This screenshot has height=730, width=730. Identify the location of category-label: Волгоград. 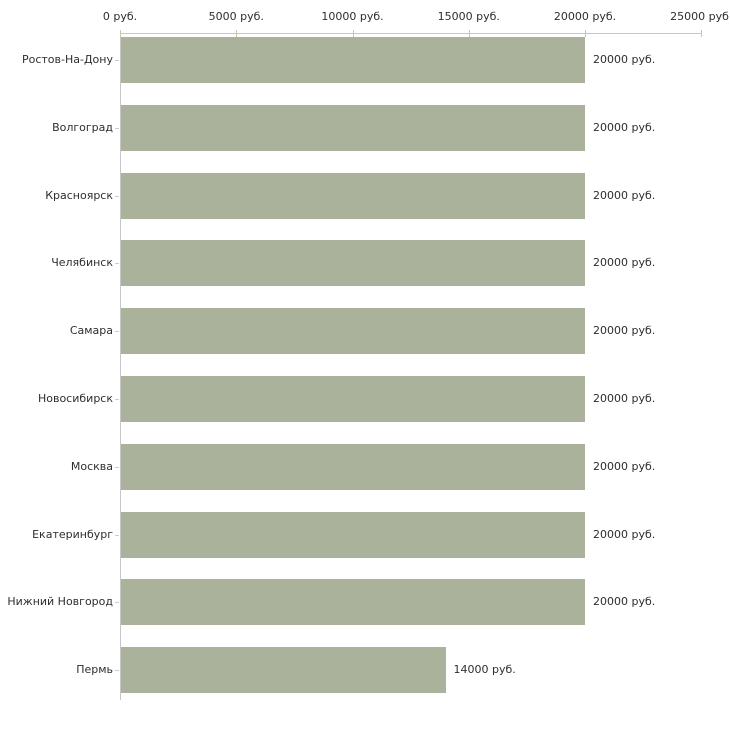
(82, 127).